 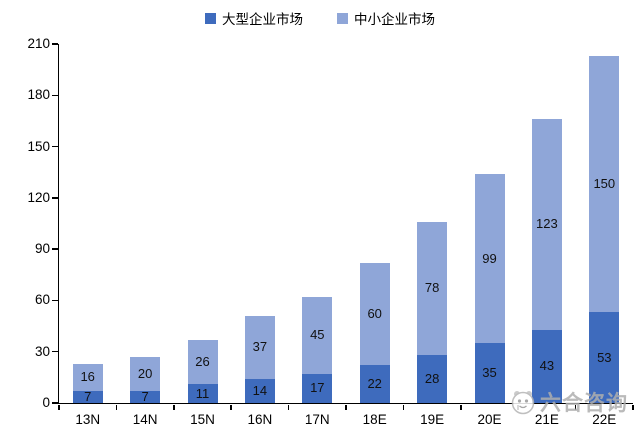 I want to click on bar-value-label: 37, so click(x=260, y=347).